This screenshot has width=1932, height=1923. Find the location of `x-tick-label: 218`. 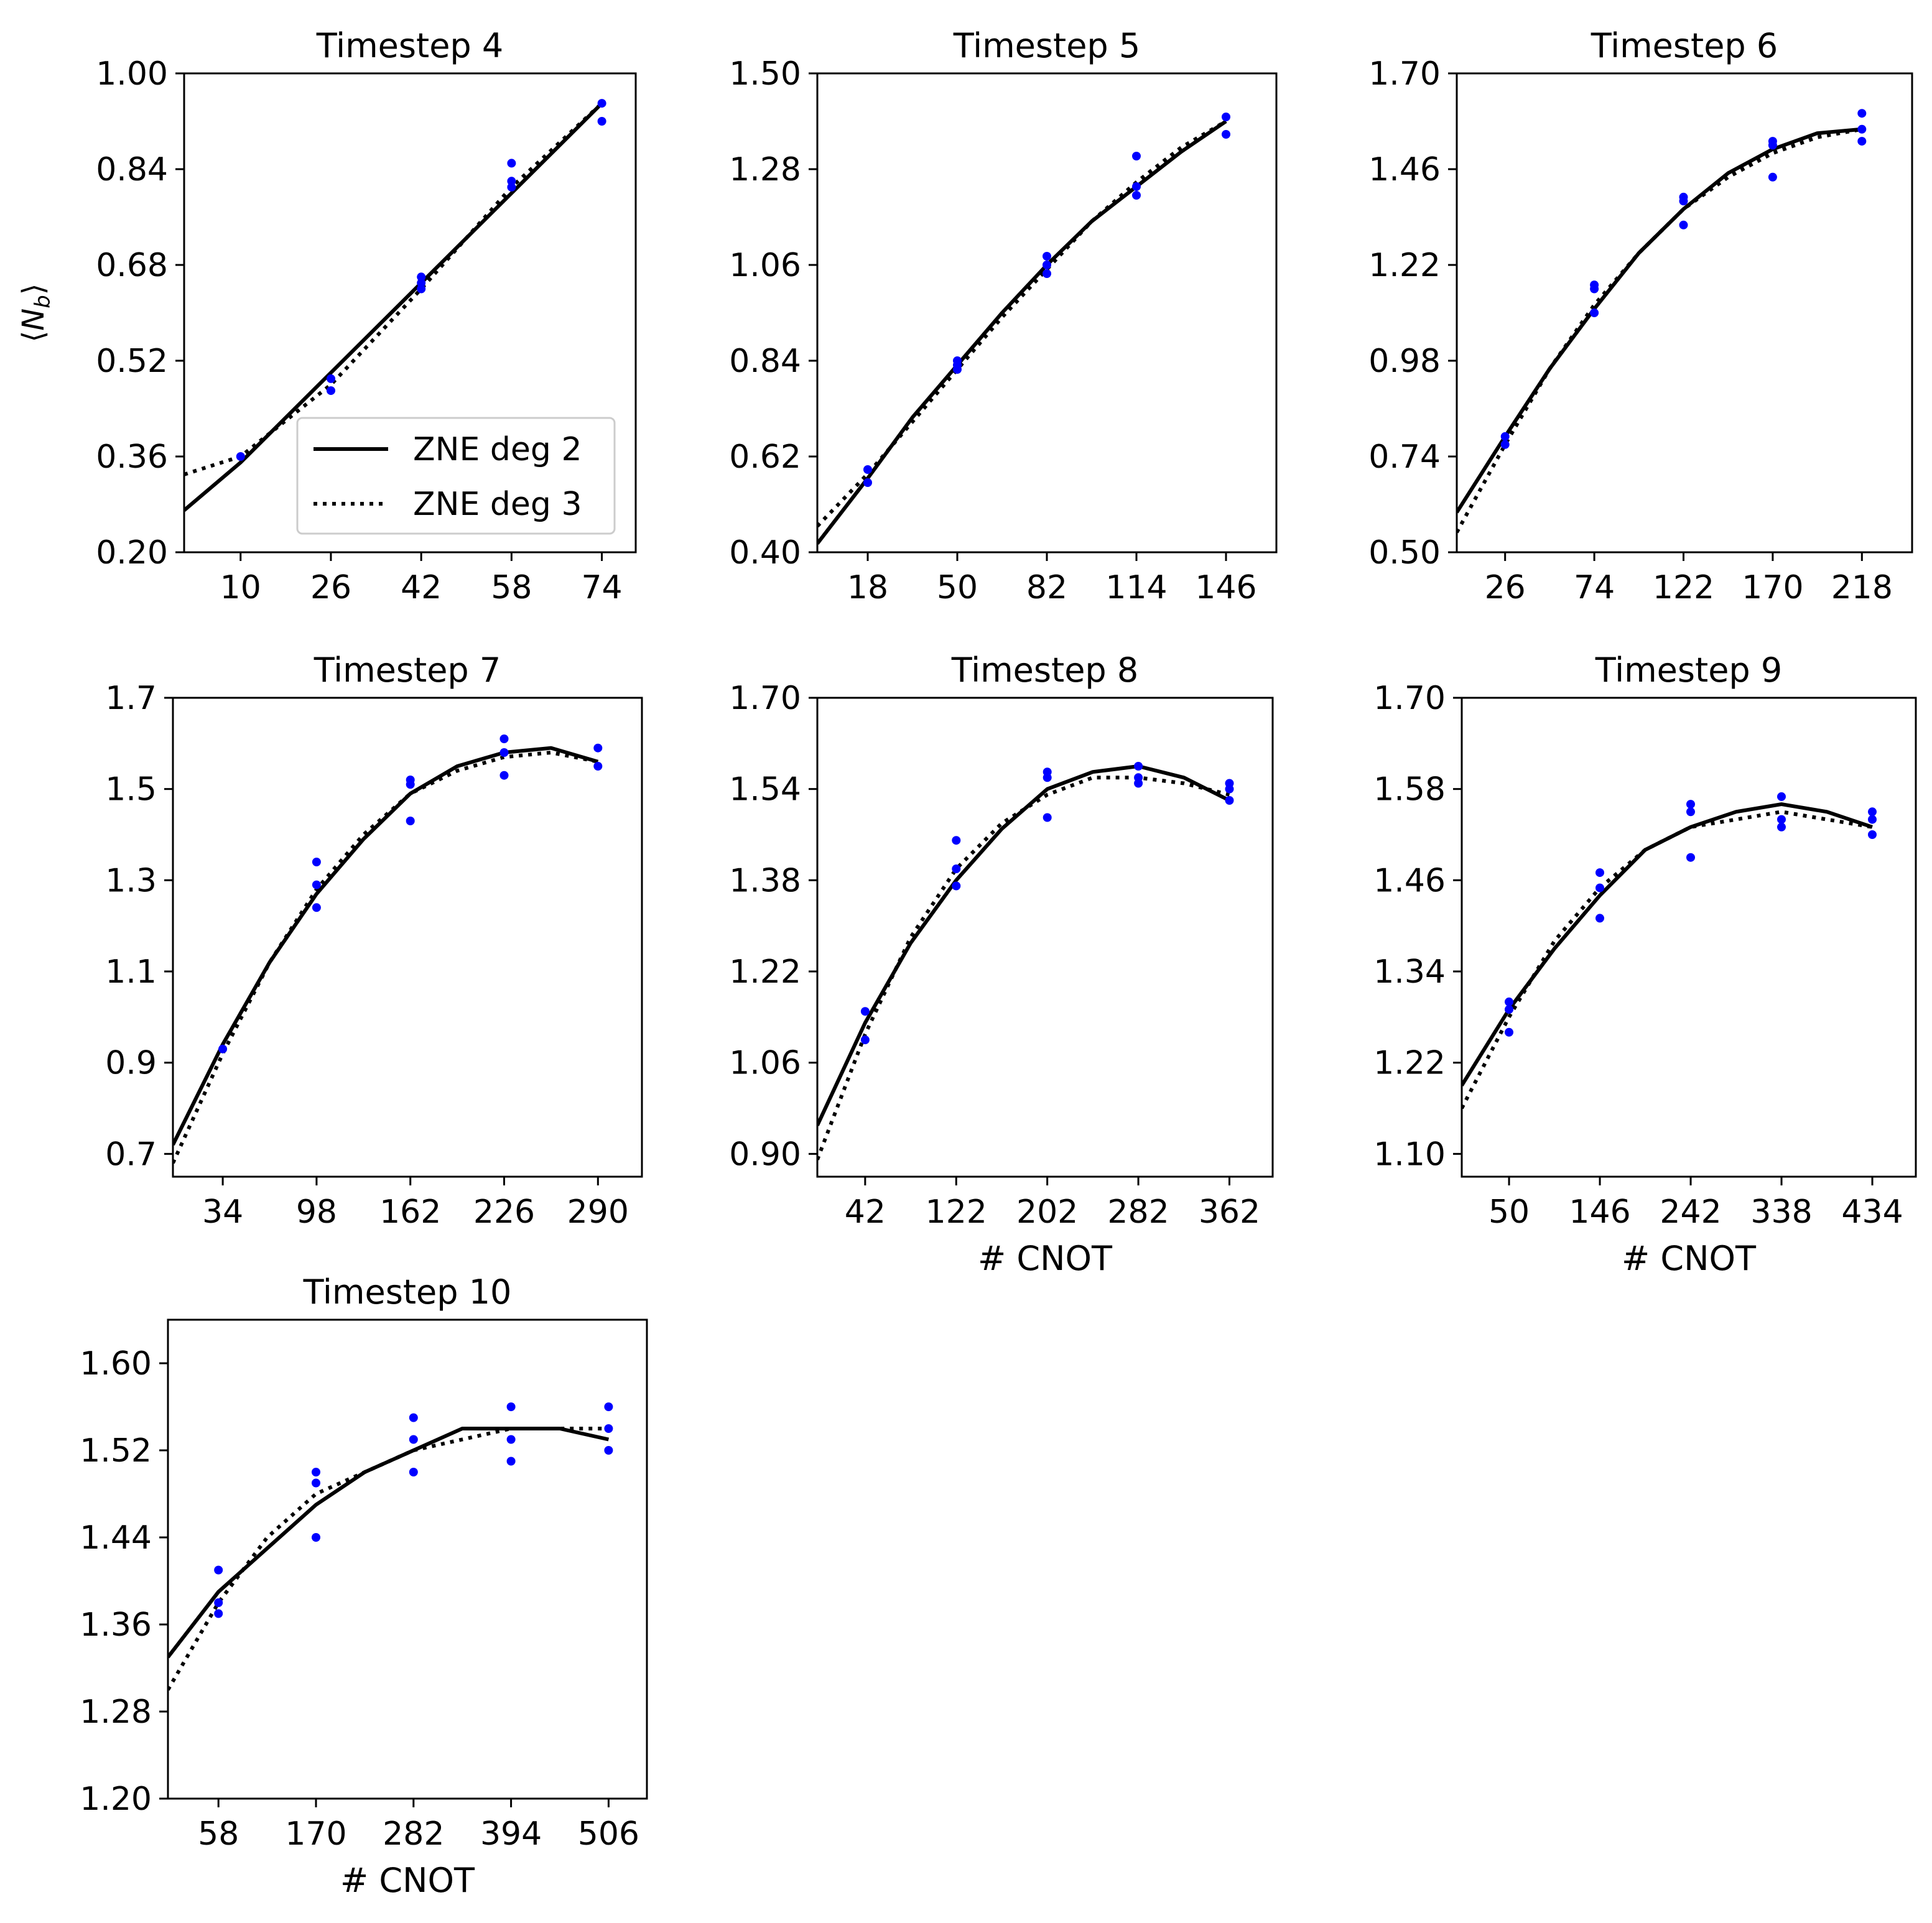

x-tick-label: 218 is located at coordinates (1862, 587).